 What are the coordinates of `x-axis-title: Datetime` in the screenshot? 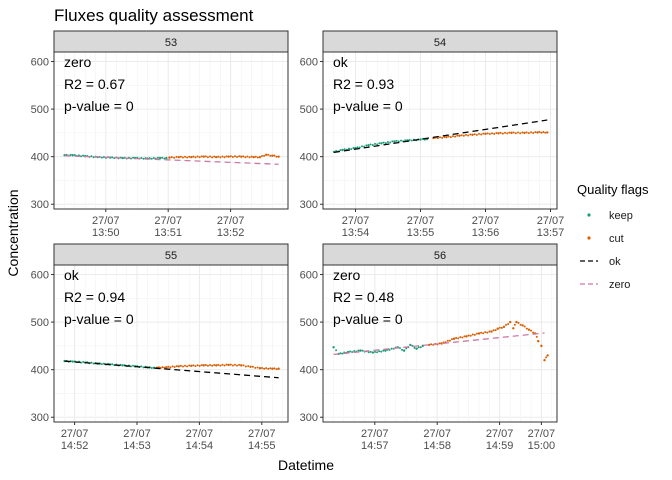 It's located at (306, 465).